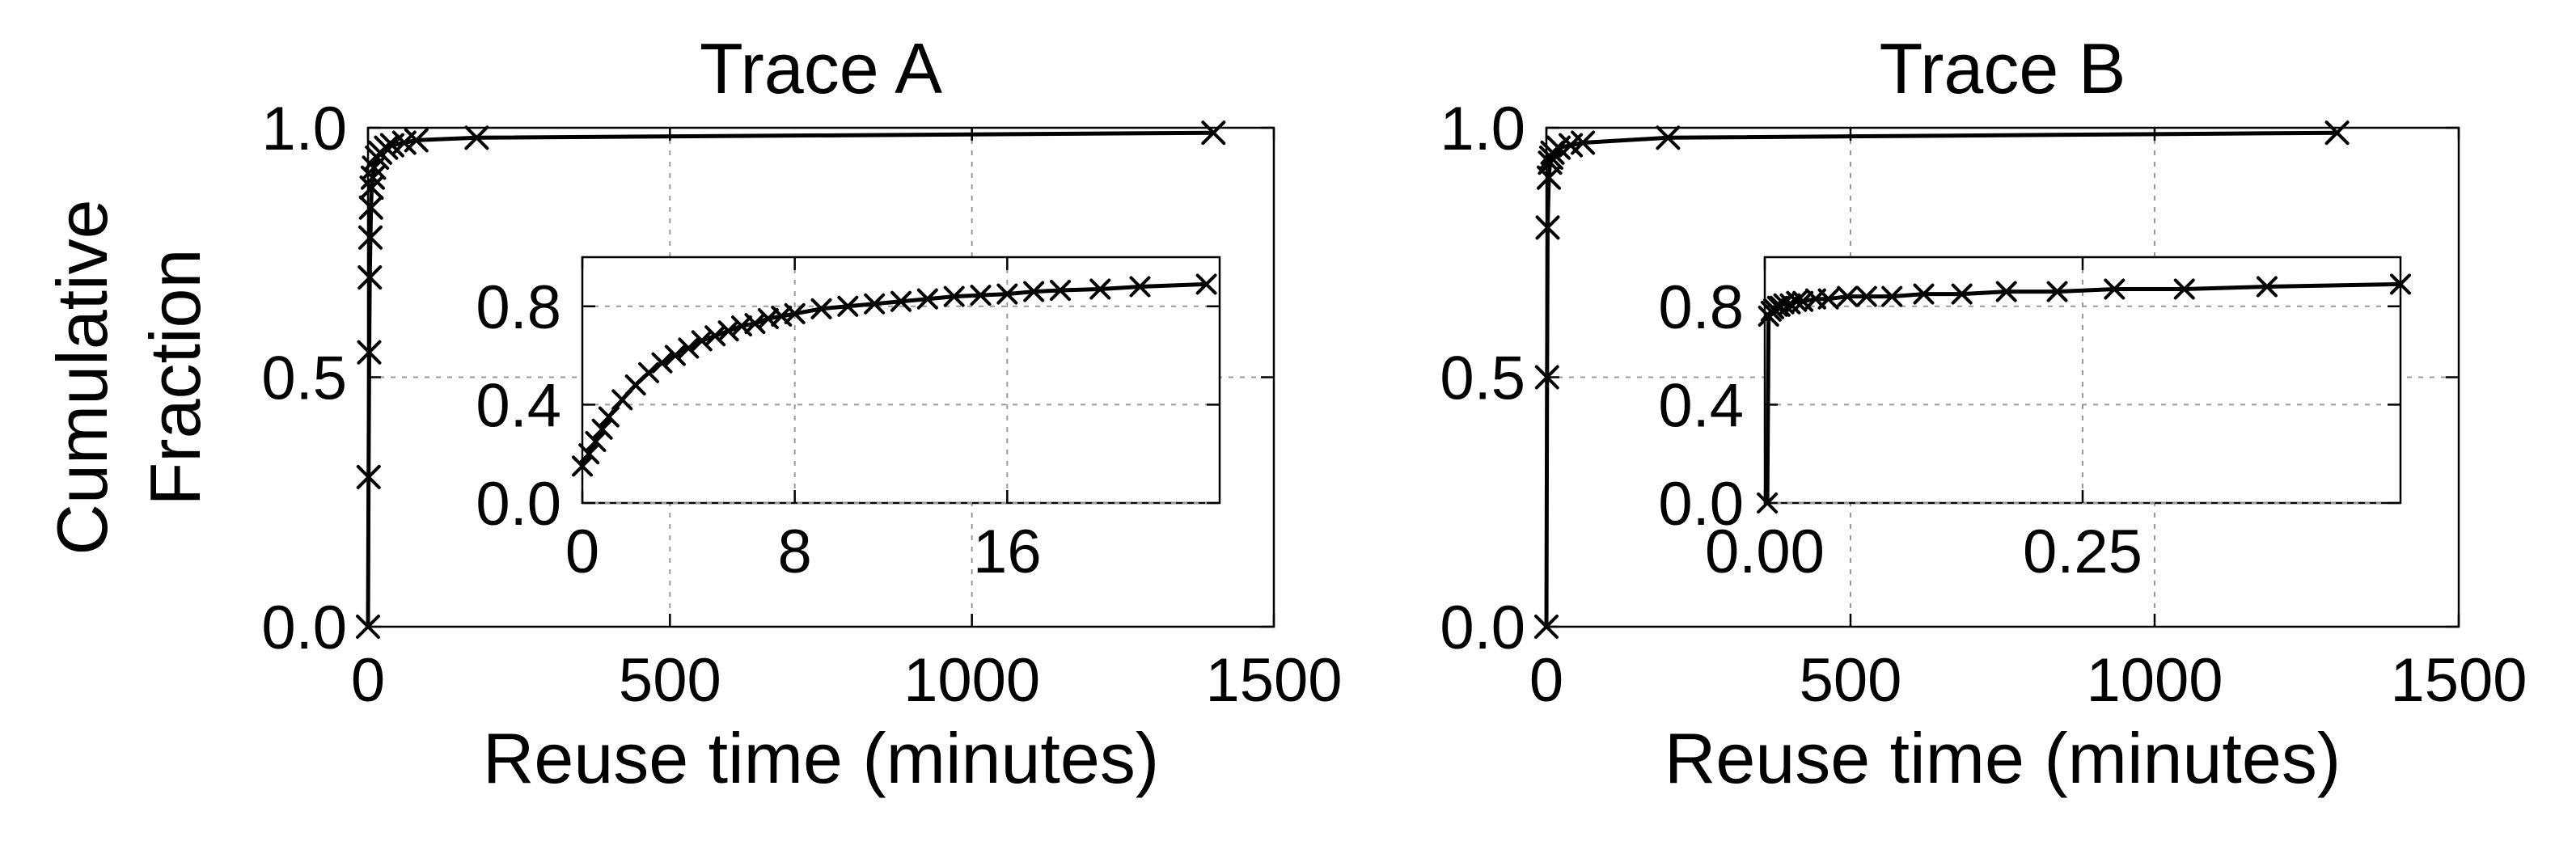 The image size is (2576, 841). I want to click on trace-a-xlabel: Reuse time (minutes), so click(821, 758).